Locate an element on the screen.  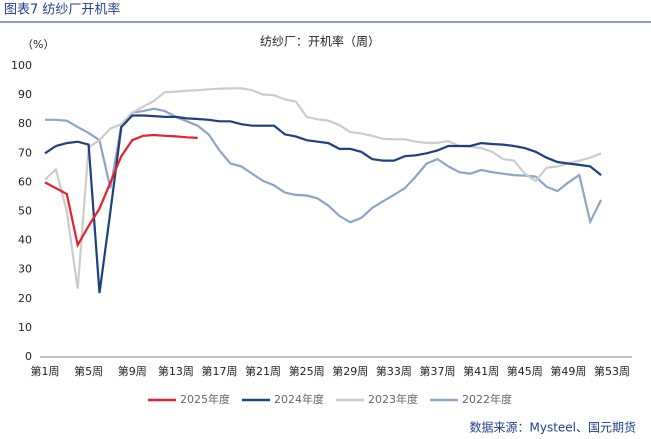
x-tick-label: 第17周 is located at coordinates (219, 371).